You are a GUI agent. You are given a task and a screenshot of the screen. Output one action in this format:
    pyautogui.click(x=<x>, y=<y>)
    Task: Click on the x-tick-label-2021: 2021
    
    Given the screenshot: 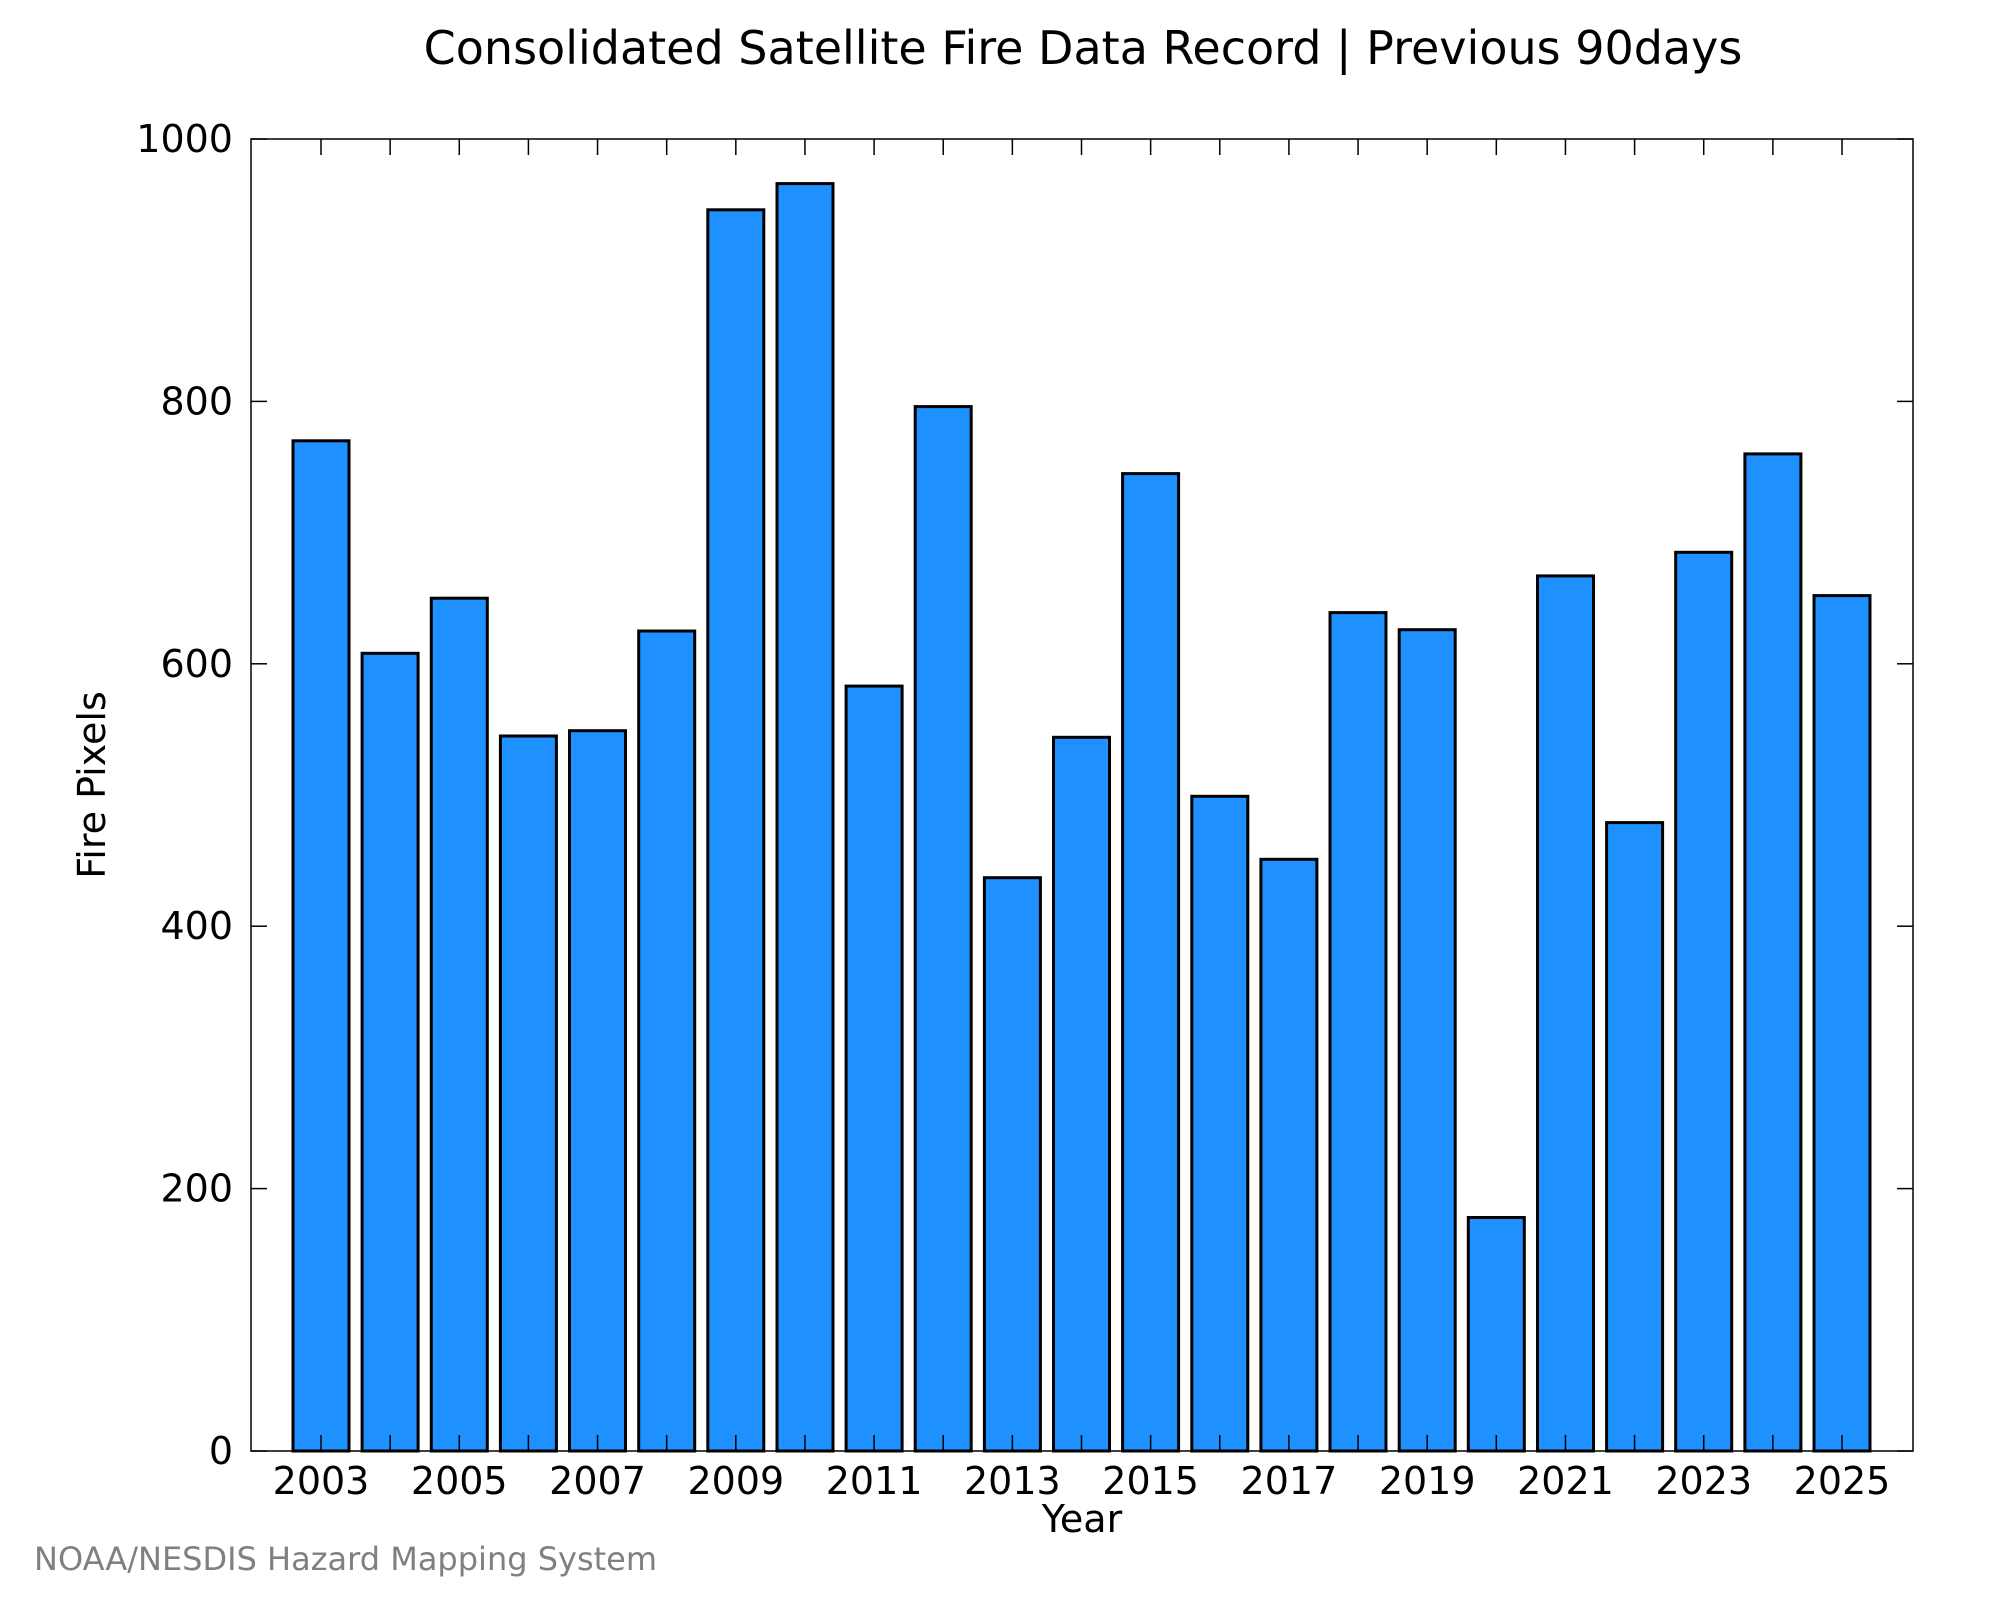 What is the action you would take?
    pyautogui.click(x=1565, y=1481)
    